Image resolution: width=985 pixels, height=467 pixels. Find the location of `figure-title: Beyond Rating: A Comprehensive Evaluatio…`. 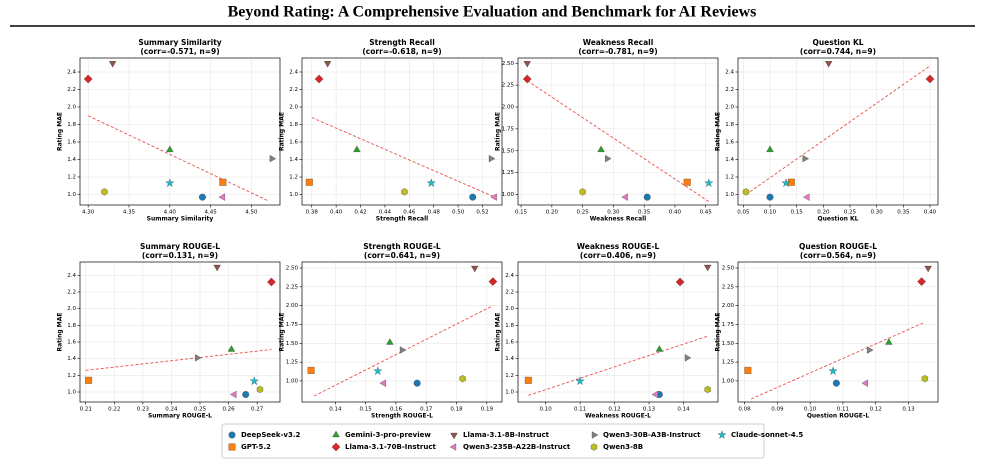

figure-title: Beyond Rating: A Comprehensive Evaluatio… is located at coordinates (492, 12).